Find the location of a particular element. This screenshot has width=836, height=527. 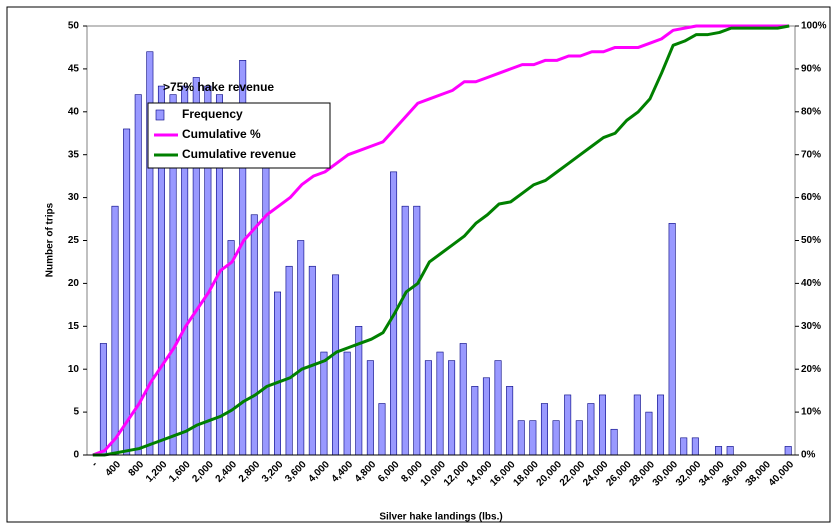

y2-tick-label: 20% is located at coordinates (811, 369).